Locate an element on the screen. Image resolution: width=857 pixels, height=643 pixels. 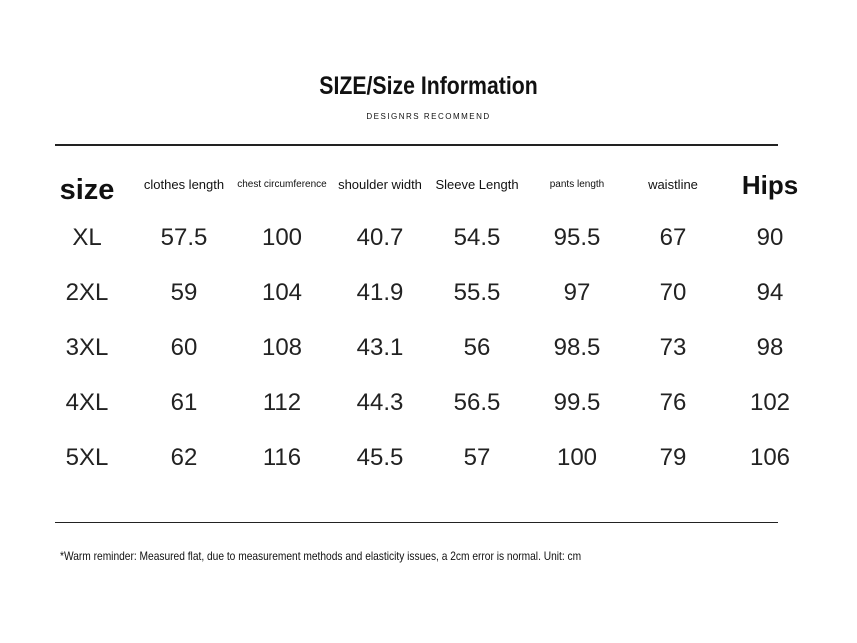
table-cell: 41.9 is located at coordinates (380, 292).